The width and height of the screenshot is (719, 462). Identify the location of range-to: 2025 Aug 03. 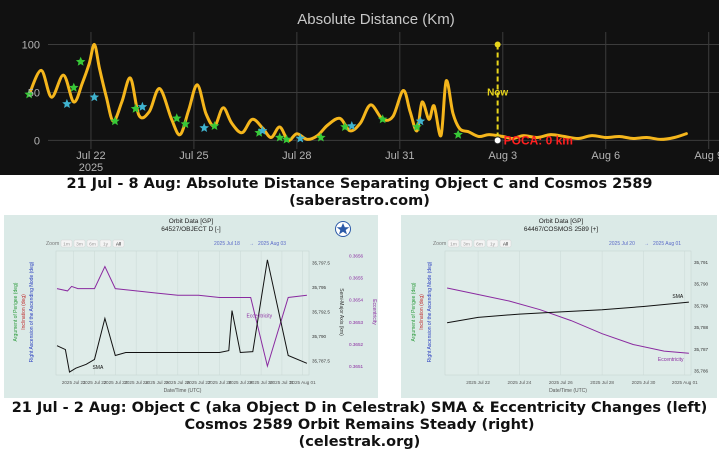
(272, 244).